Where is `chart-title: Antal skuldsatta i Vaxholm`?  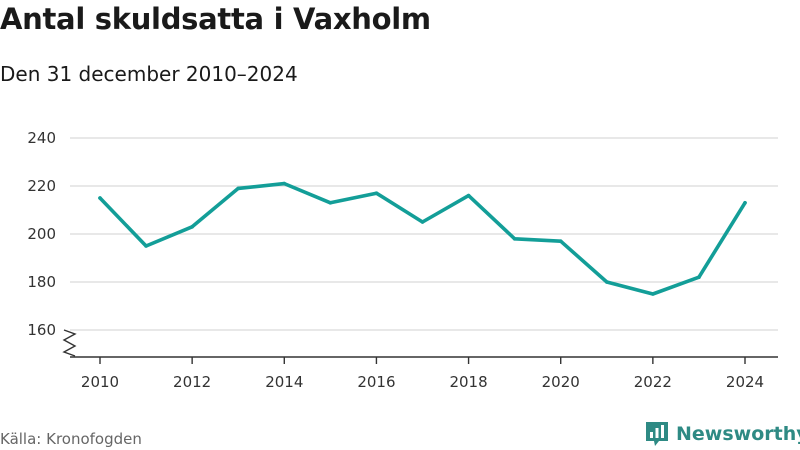 chart-title: Antal skuldsatta i Vaxholm is located at coordinates (215, 19).